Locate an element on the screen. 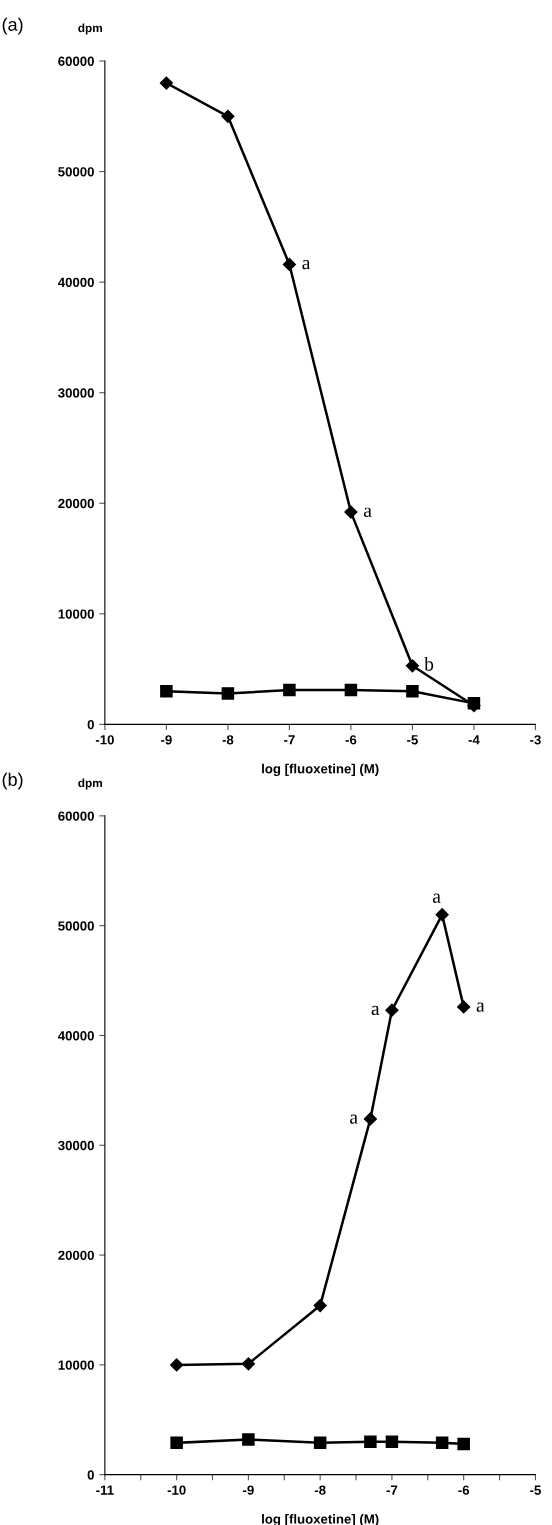 This screenshot has height=1525, width=552. x-tick-label: -4 is located at coordinates (474, 740).